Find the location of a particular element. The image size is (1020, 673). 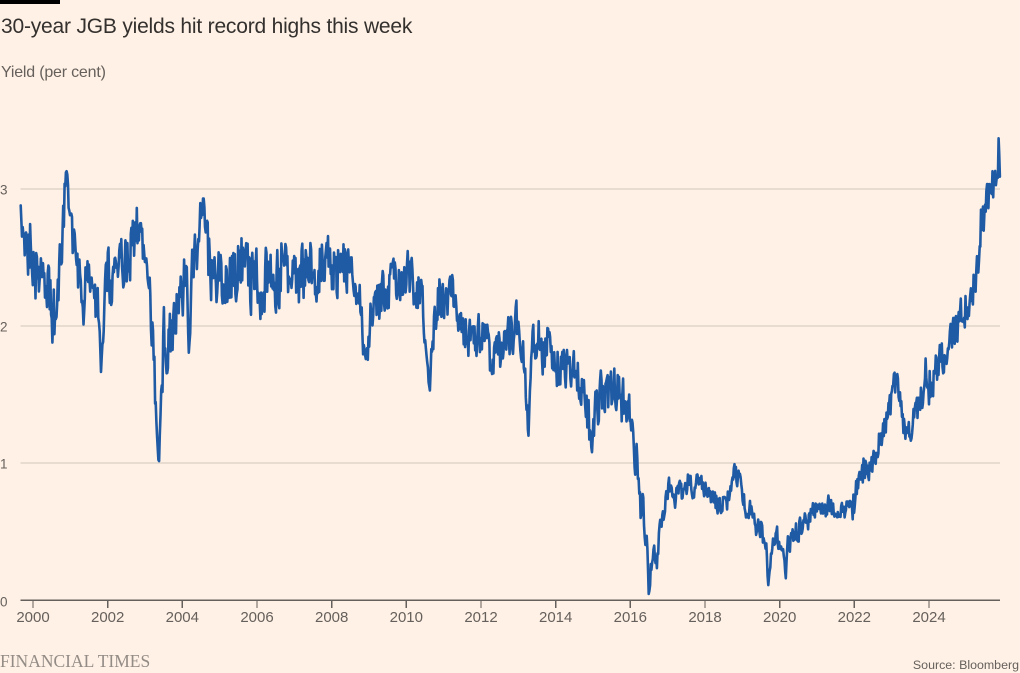

svg-text: 2008 is located at coordinates (331, 617).